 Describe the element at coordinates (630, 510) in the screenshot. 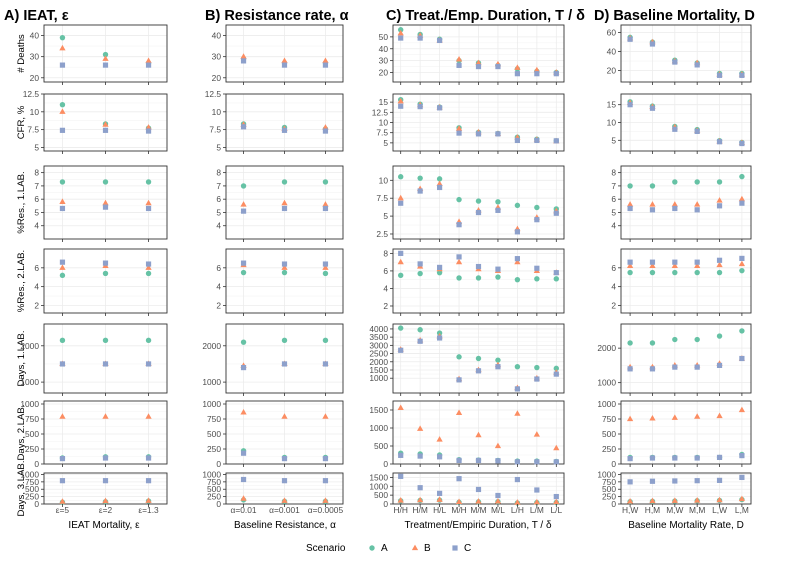

I see `x-tick-label: H,W` at that location.